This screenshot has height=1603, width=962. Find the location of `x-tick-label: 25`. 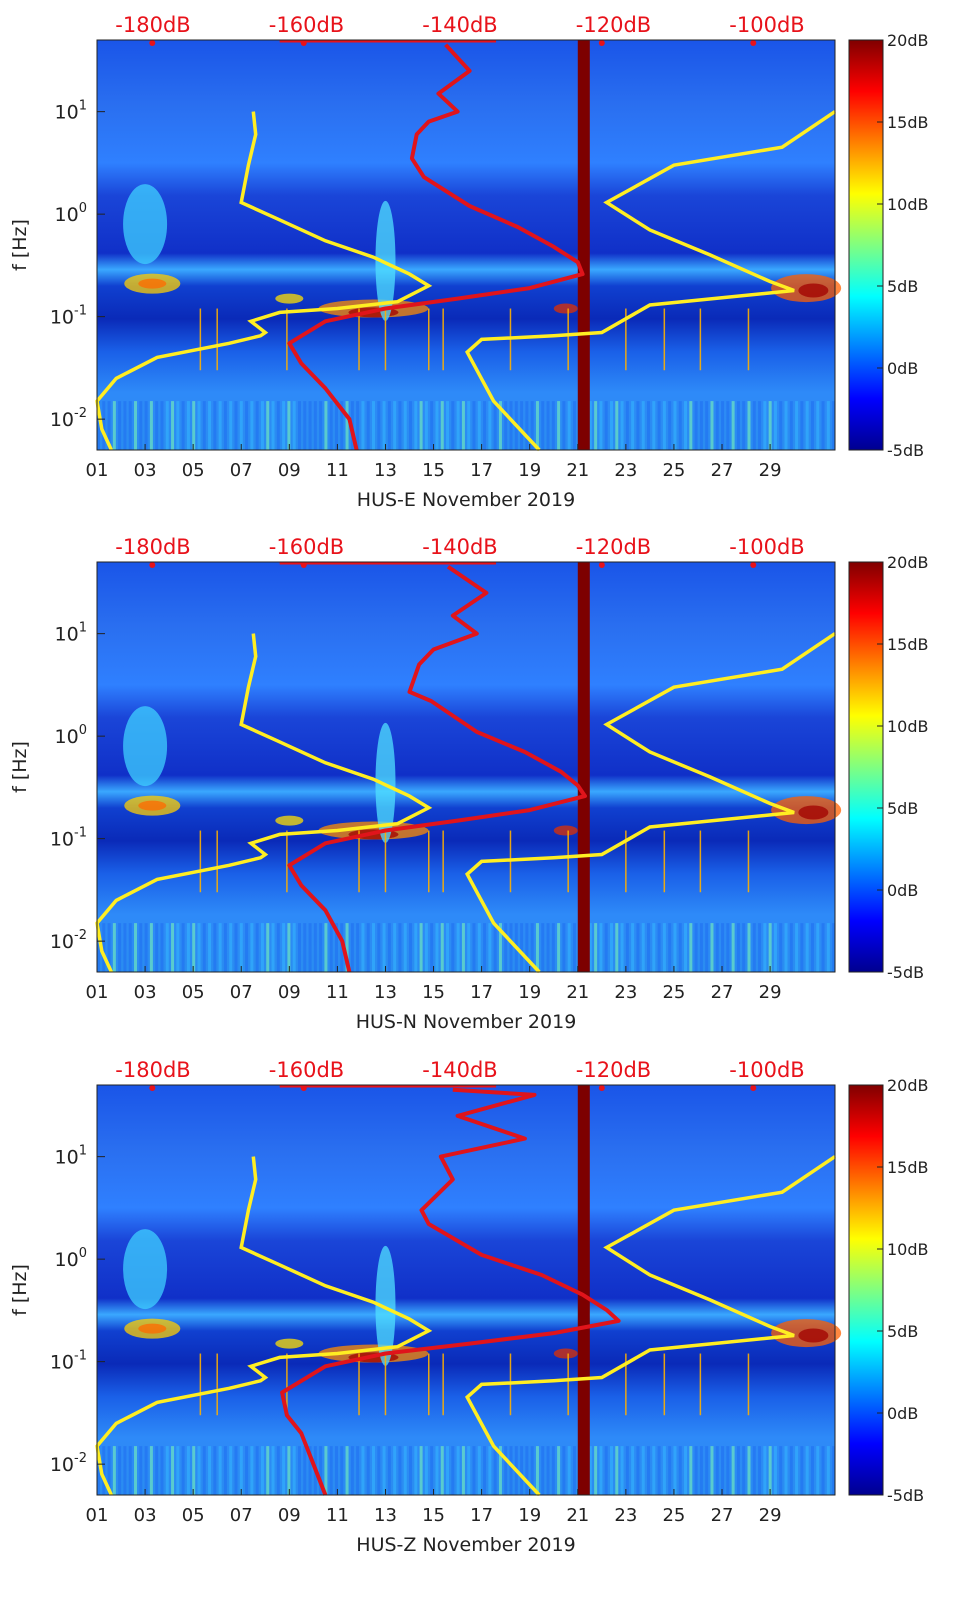

x-tick-label: 25 is located at coordinates (673, 1515).